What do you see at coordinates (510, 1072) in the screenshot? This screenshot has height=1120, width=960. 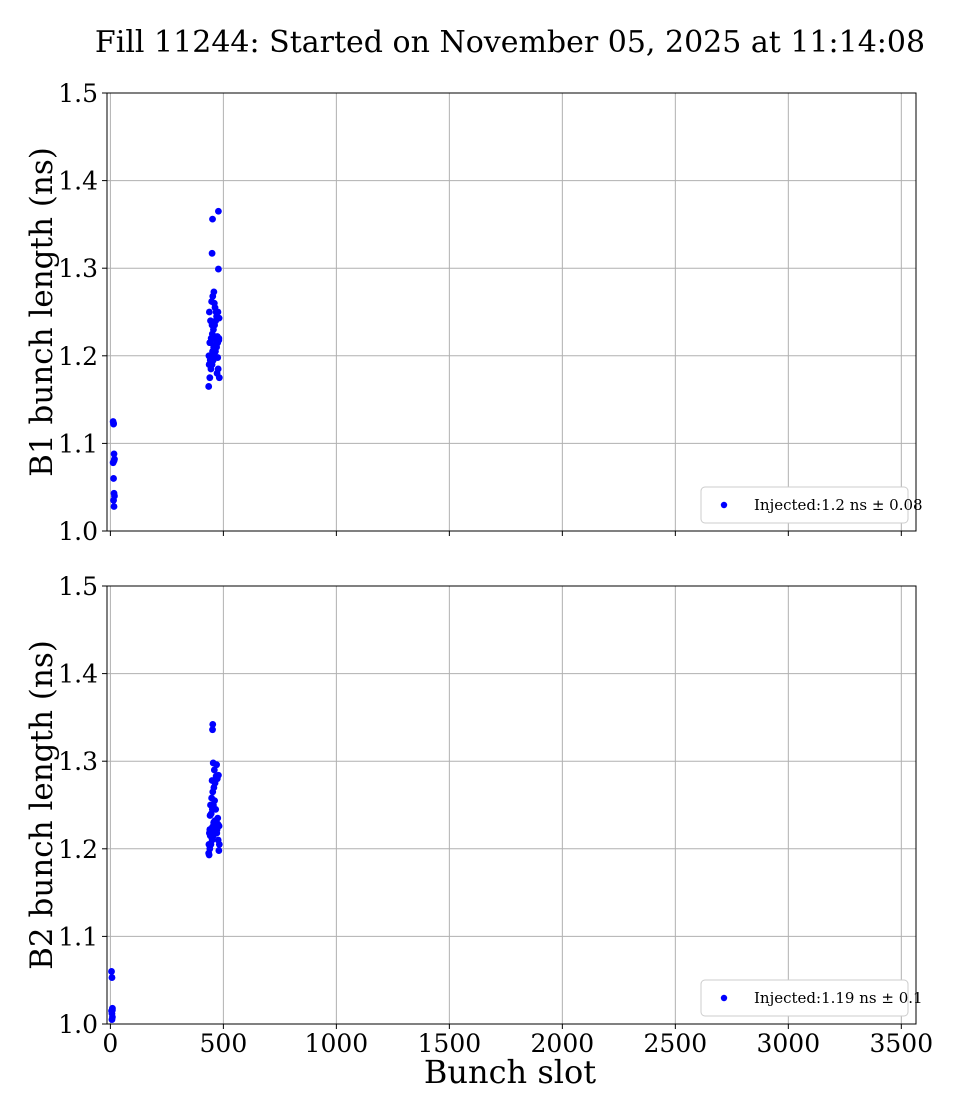 I see `x-axis-label: Bunch slot` at bounding box center [510, 1072].